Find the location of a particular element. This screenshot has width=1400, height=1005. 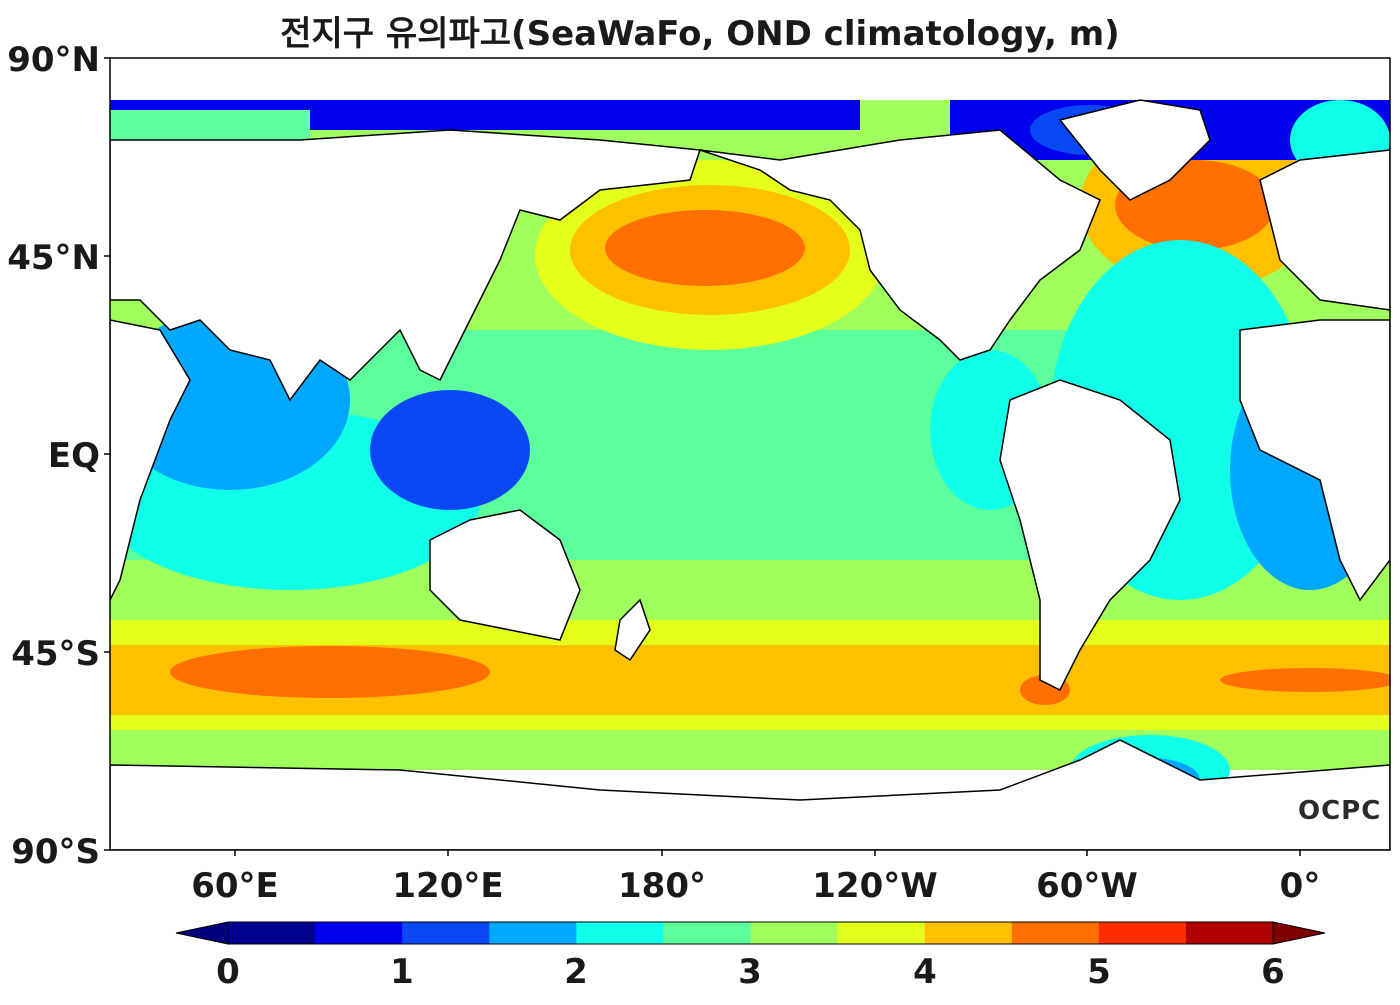

lat-label-90s: 90°S is located at coordinates (55, 852).